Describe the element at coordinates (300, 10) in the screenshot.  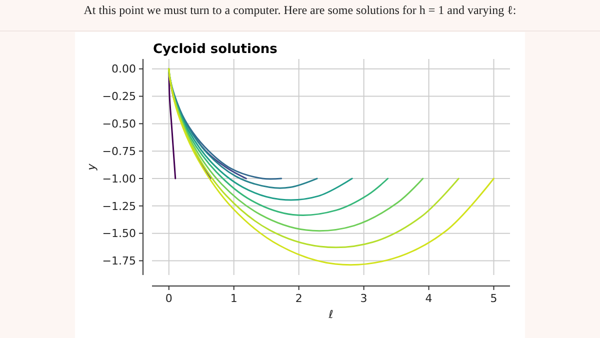
I see `text: At this point we must turn to a computer. Here are some solutions for h = 1 and varying ℓ:` at that location.